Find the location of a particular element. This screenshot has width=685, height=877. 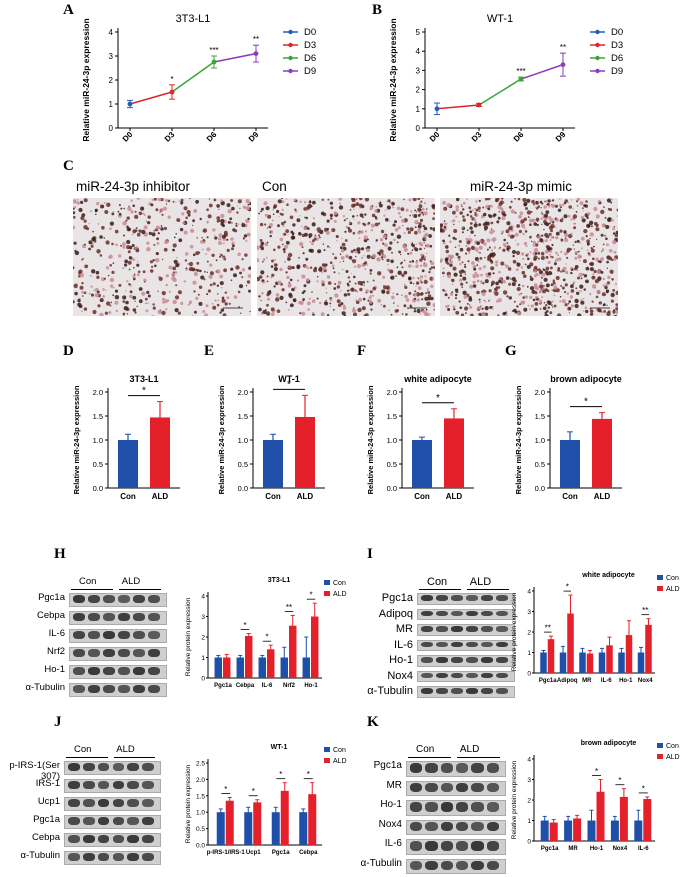

x-tick-label: Pgc1a is located at coordinates (550, 849).